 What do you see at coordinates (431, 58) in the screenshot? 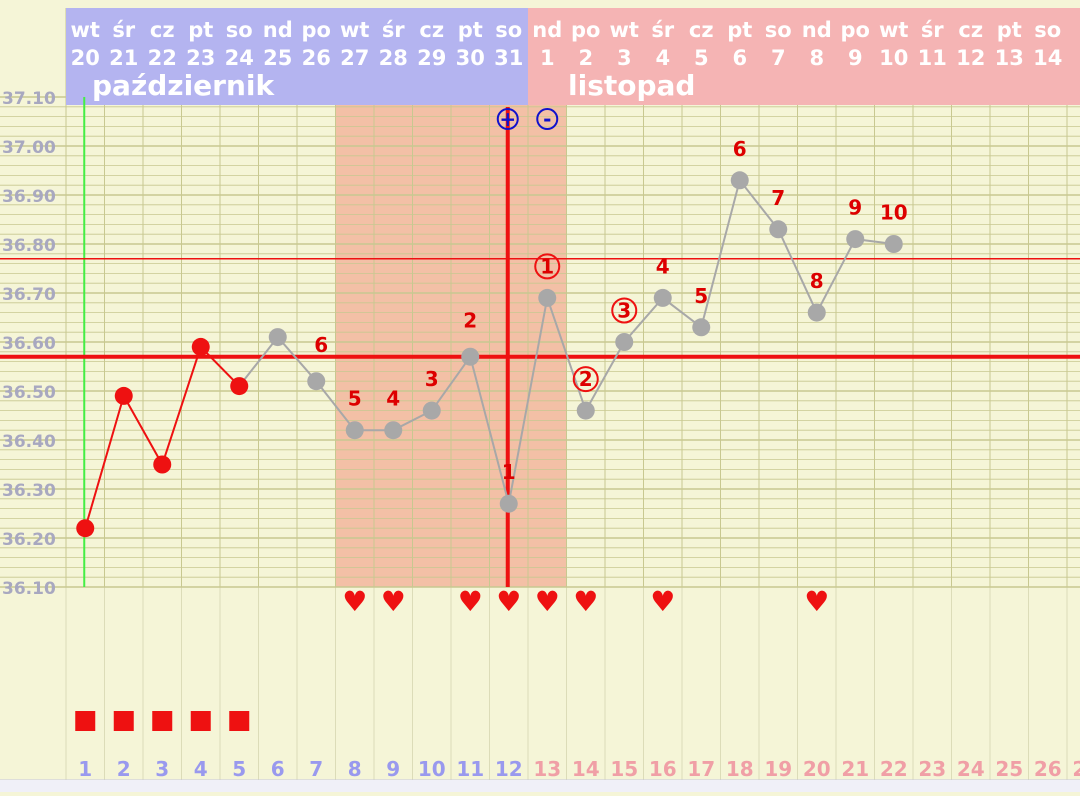
I see `header-date: 29` at bounding box center [431, 58].